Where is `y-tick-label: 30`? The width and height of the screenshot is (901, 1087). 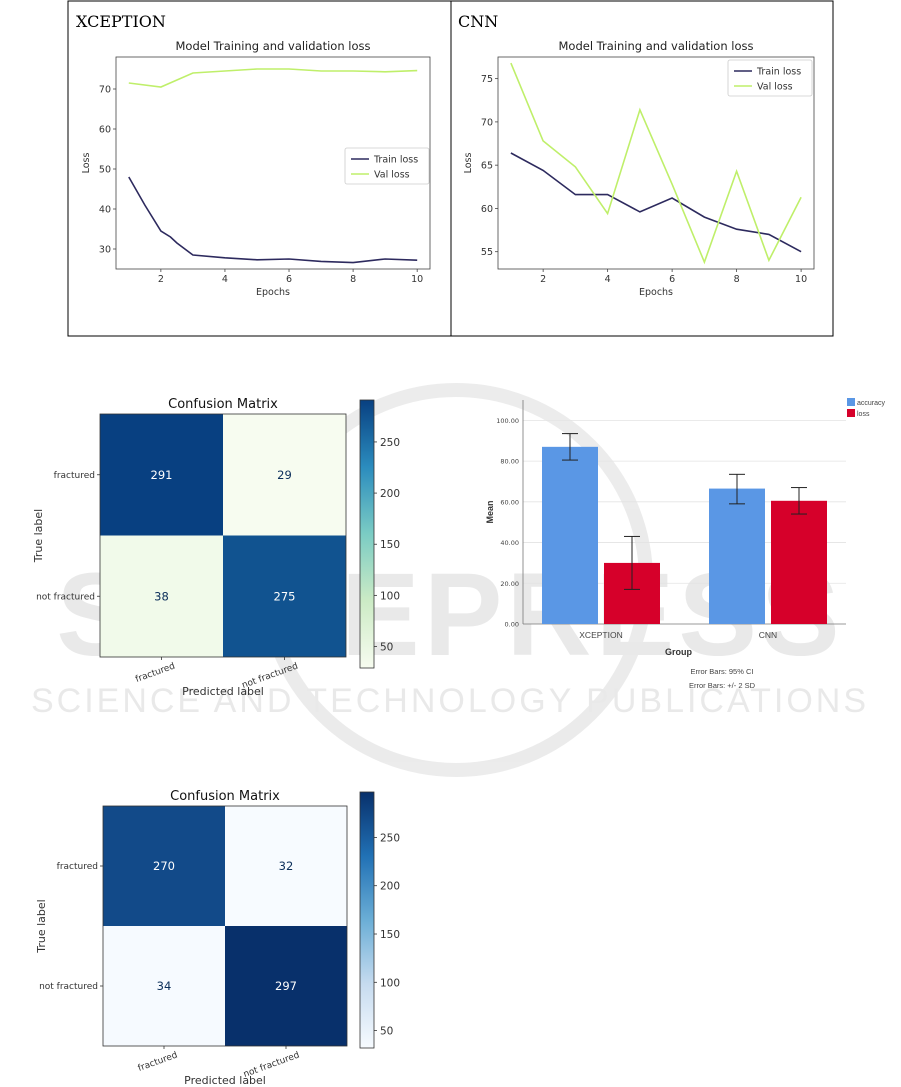
y-tick-label: 30 is located at coordinates (105, 250).